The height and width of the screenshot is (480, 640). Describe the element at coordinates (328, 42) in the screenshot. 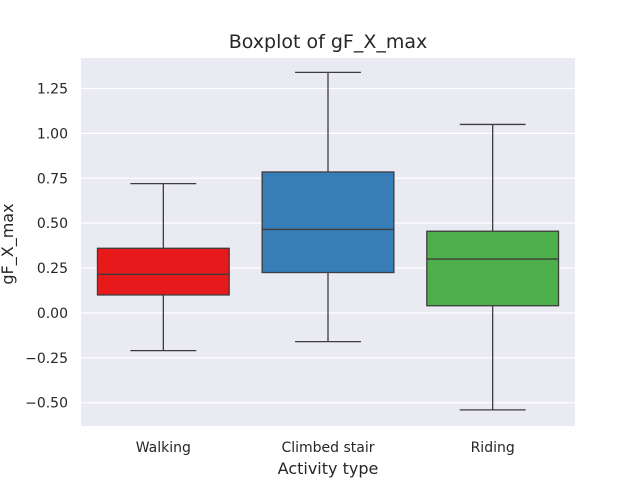

I see `chart-title: Boxplot of gF_X_max` at that location.